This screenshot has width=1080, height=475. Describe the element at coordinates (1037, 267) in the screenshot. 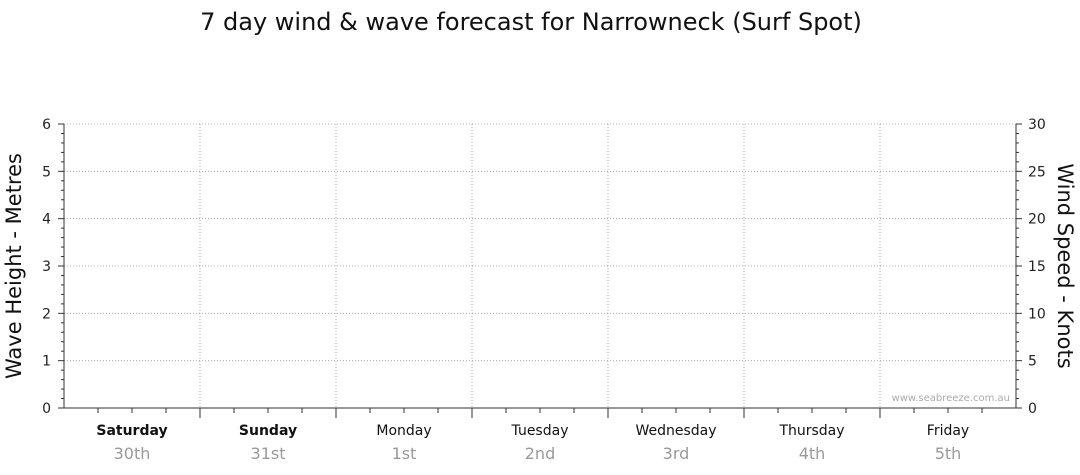

I see `right-tick-label: 15` at that location.